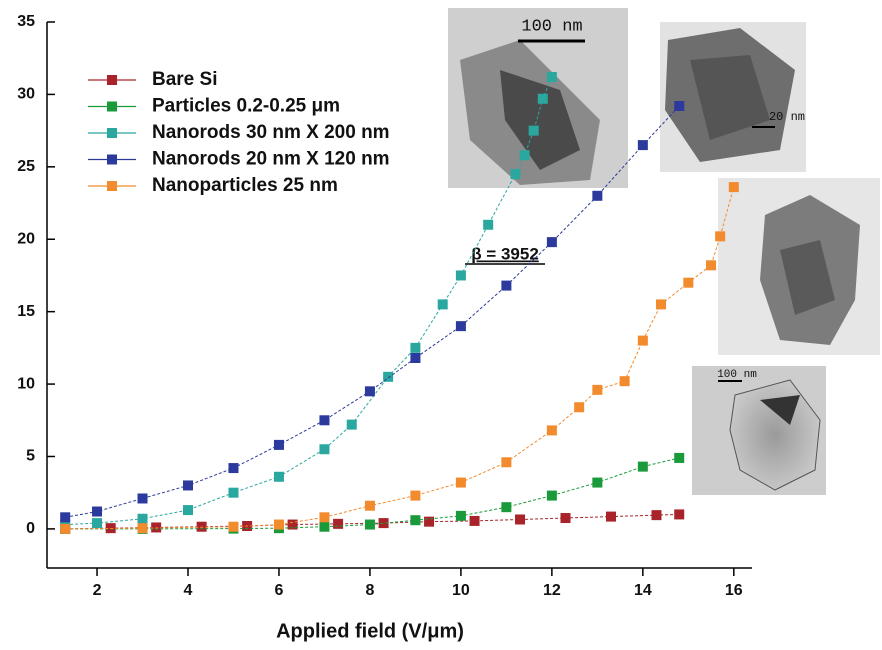 The image size is (882, 650). What do you see at coordinates (26, 166) in the screenshot?
I see `y-tick-label: 25` at bounding box center [26, 166].